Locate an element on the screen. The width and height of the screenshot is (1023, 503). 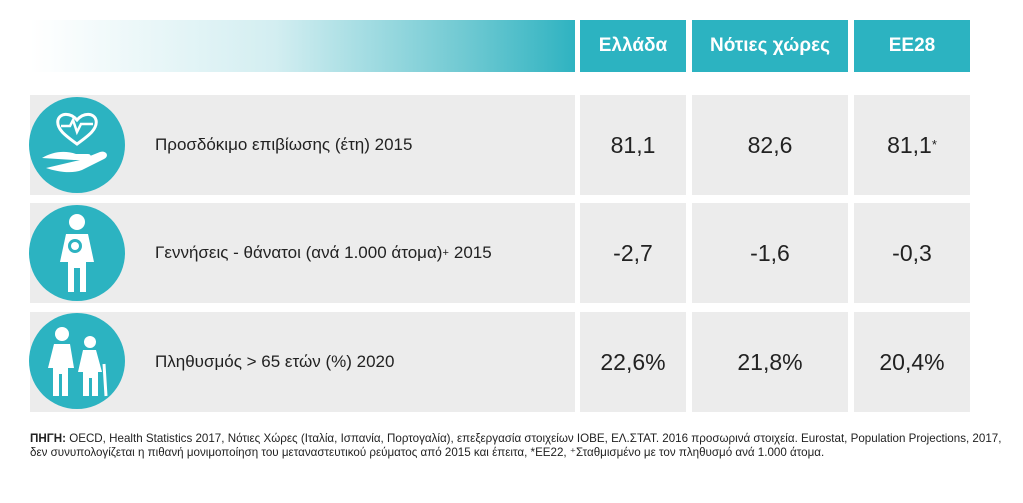
cell-value: 82,6 is located at coordinates (770, 144).